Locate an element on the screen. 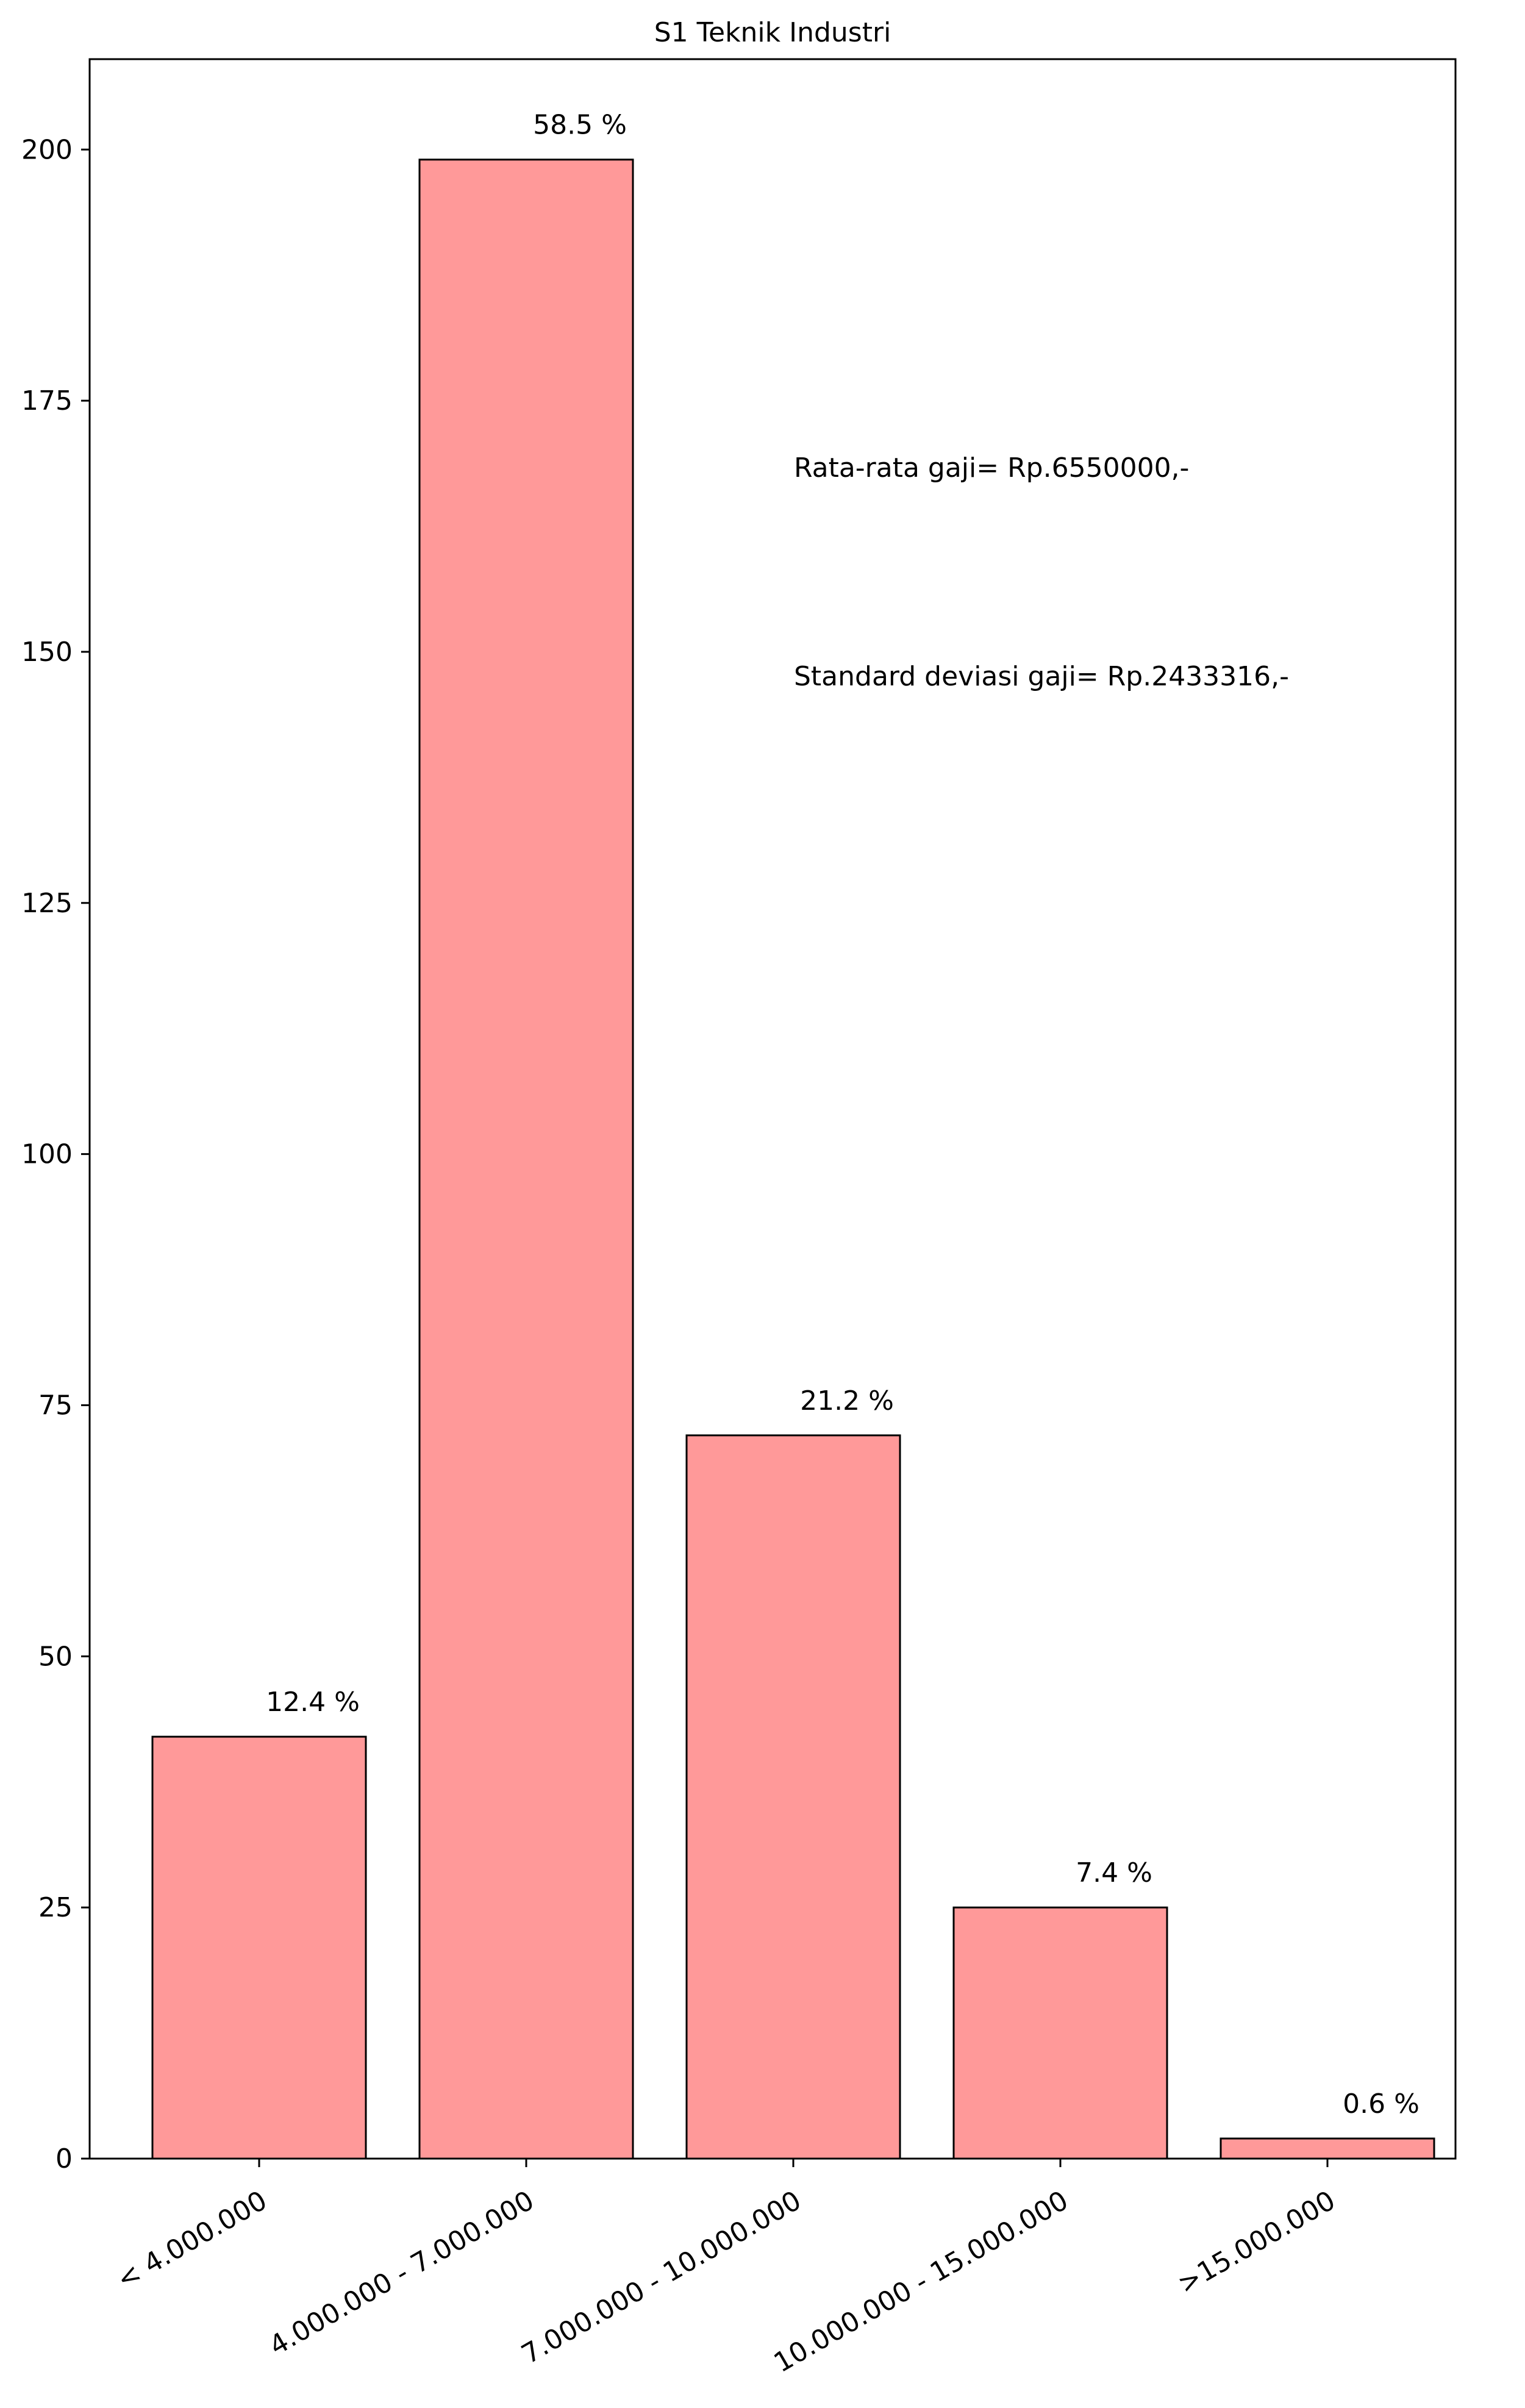  y-axis: 0 25 50 75 100 125 150 175 200 is located at coordinates (55, 1154).